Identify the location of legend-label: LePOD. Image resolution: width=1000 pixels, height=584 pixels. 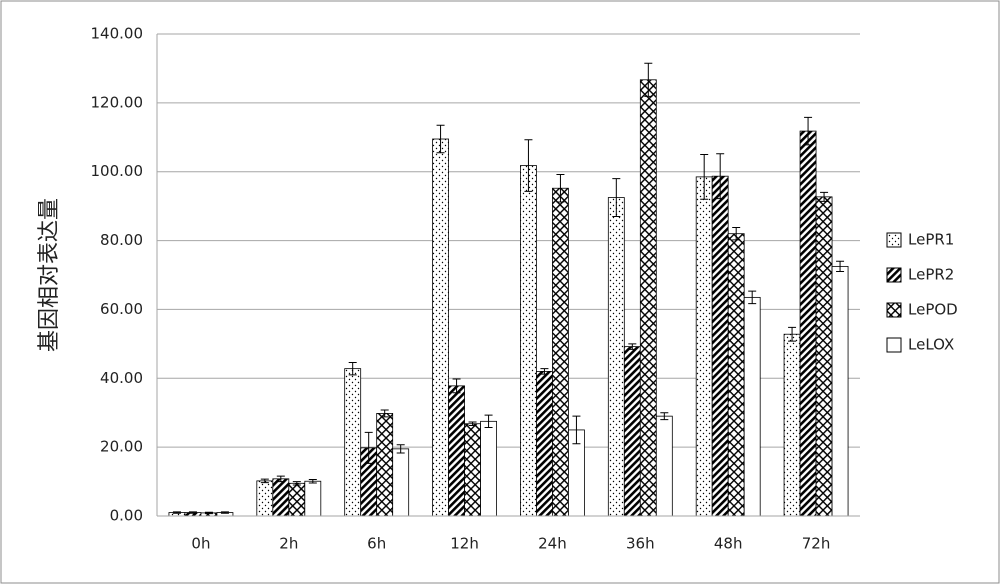
(933, 310).